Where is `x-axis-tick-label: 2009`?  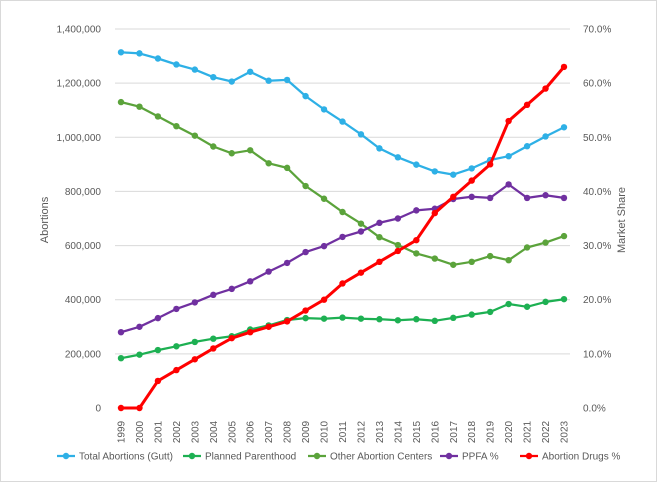
x-axis-tick-label: 2009 is located at coordinates (306, 431).